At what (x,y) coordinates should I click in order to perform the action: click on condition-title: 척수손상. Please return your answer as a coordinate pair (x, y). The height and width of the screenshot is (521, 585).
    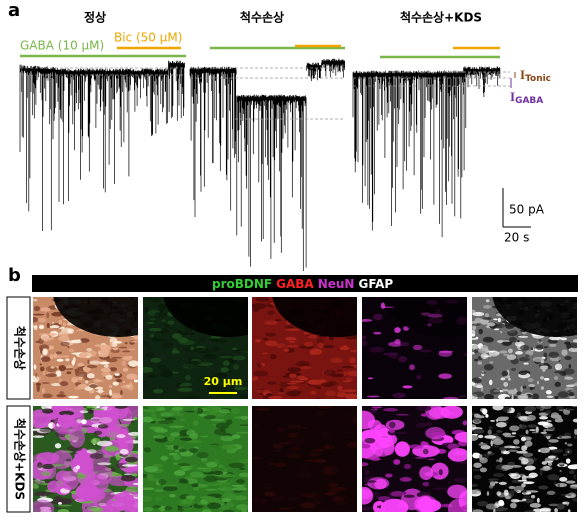
    Looking at the image, I should click on (262, 17).